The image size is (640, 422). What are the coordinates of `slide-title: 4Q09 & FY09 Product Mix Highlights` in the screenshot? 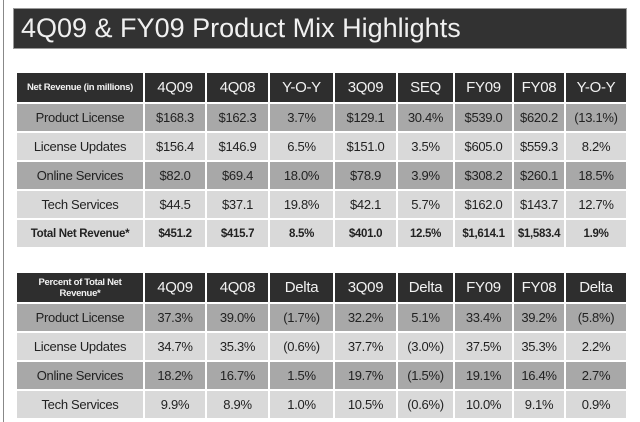 It's located at (320, 28).